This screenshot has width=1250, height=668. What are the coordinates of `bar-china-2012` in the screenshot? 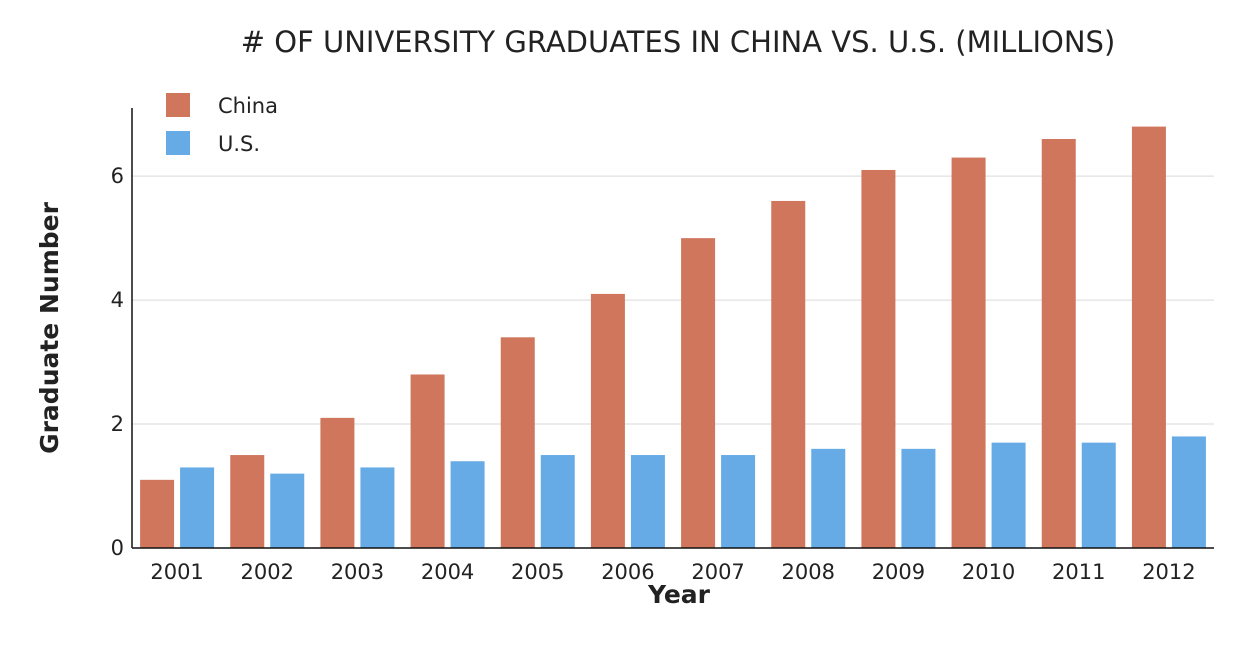 It's located at (1148, 337).